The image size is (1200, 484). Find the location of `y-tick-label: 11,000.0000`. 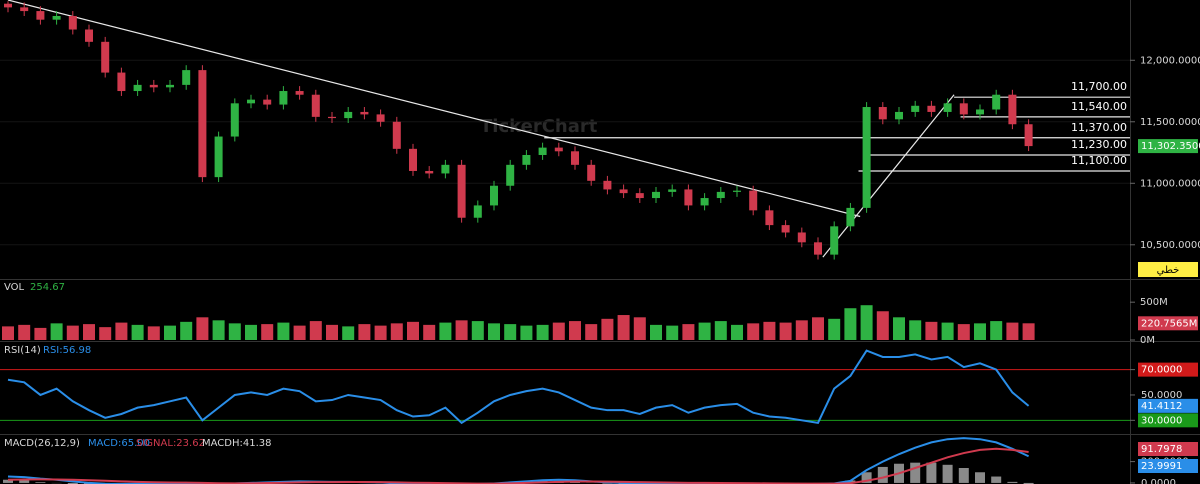

y-tick-label: 11,000.0000 is located at coordinates (1170, 183).